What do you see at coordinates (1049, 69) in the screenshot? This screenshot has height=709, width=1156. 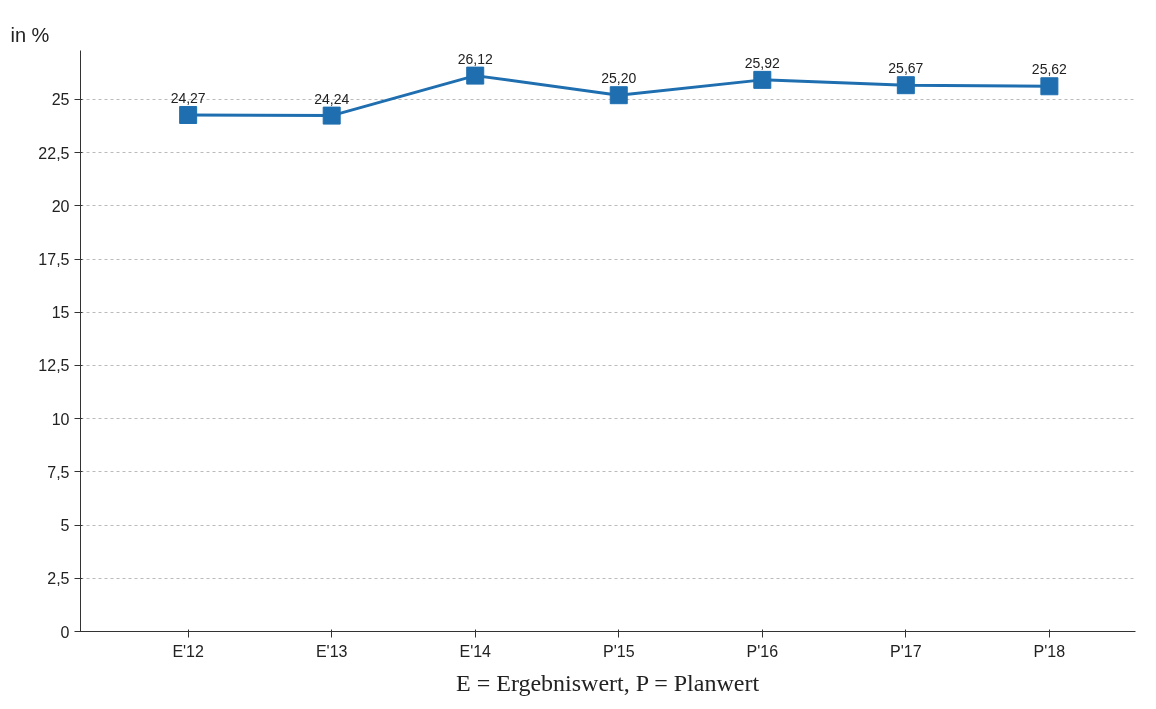 I see `data-label: 25,62` at bounding box center [1049, 69].